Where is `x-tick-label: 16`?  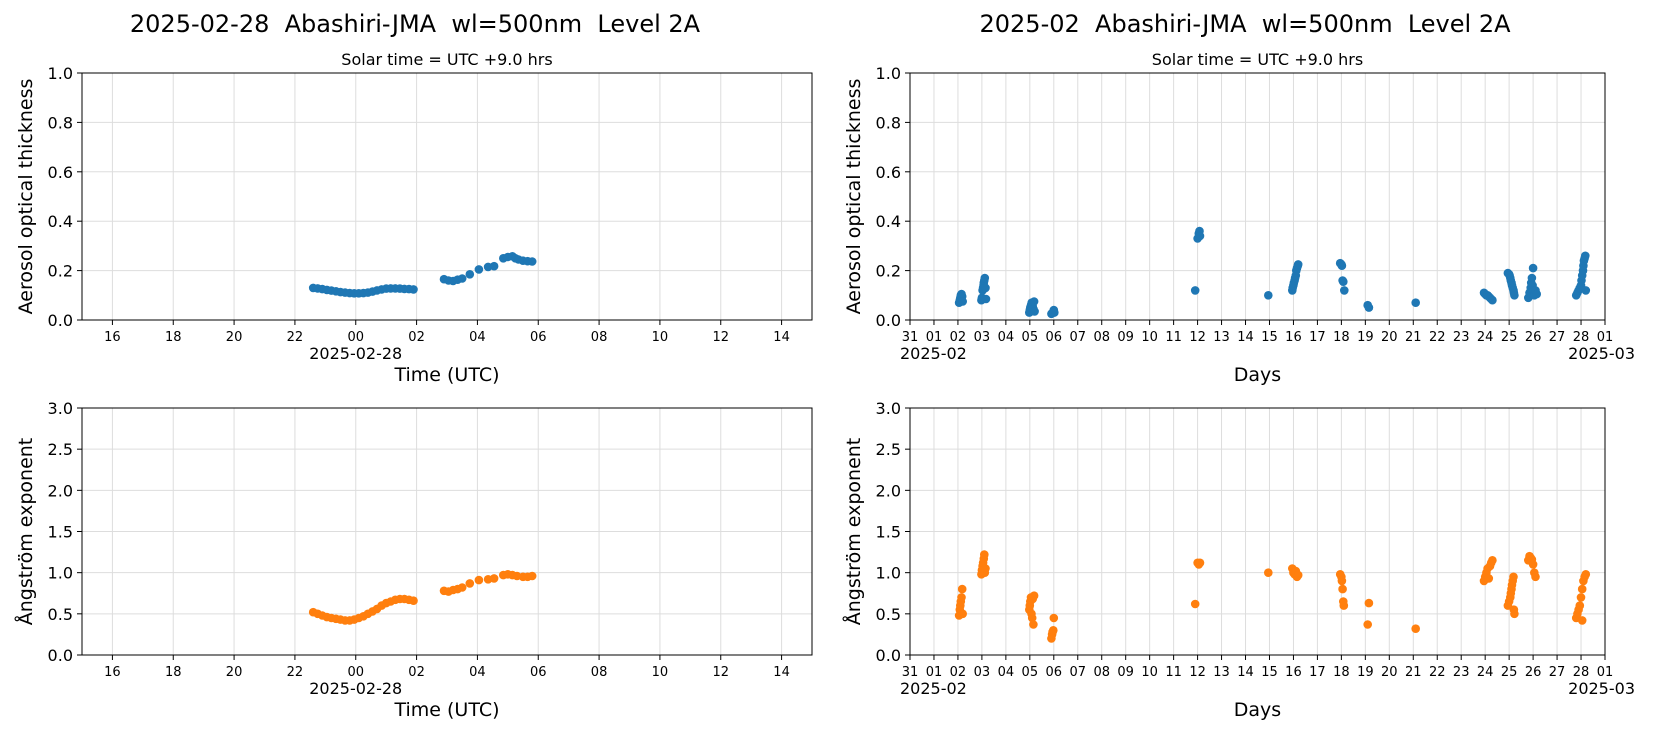 x-tick-label: 16 is located at coordinates (1293, 672).